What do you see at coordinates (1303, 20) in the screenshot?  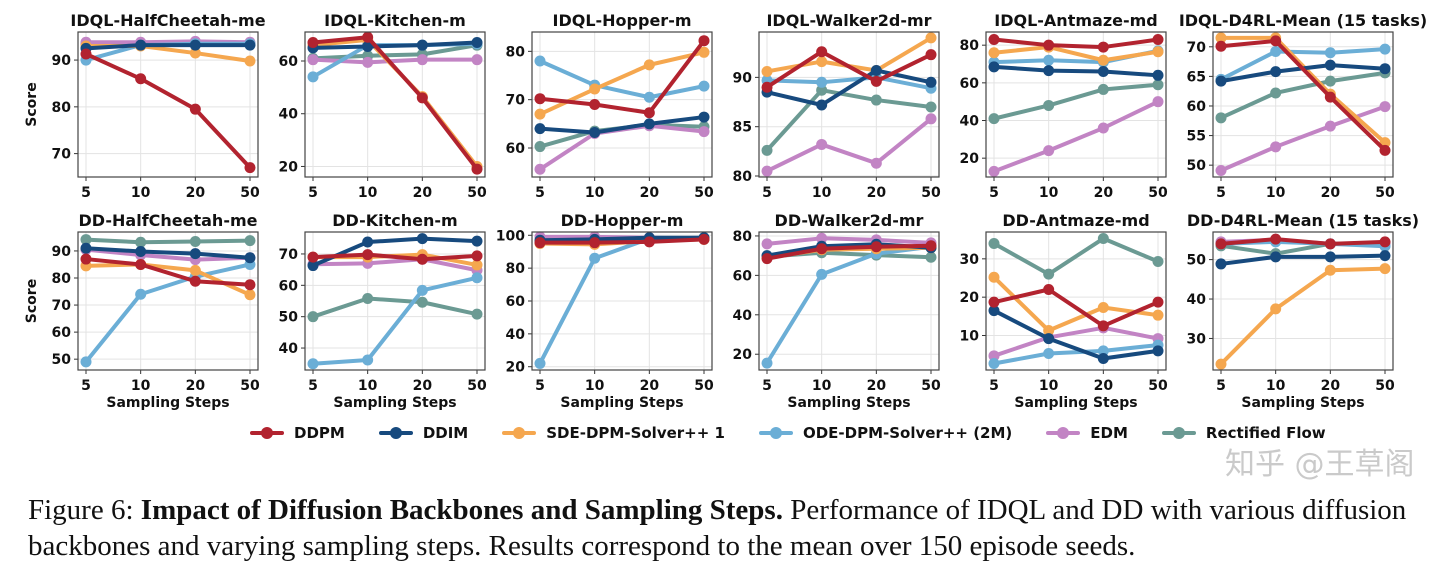 I see `panel-title: IDQL-D4RL-Mean (15 tasks)` at bounding box center [1303, 20].